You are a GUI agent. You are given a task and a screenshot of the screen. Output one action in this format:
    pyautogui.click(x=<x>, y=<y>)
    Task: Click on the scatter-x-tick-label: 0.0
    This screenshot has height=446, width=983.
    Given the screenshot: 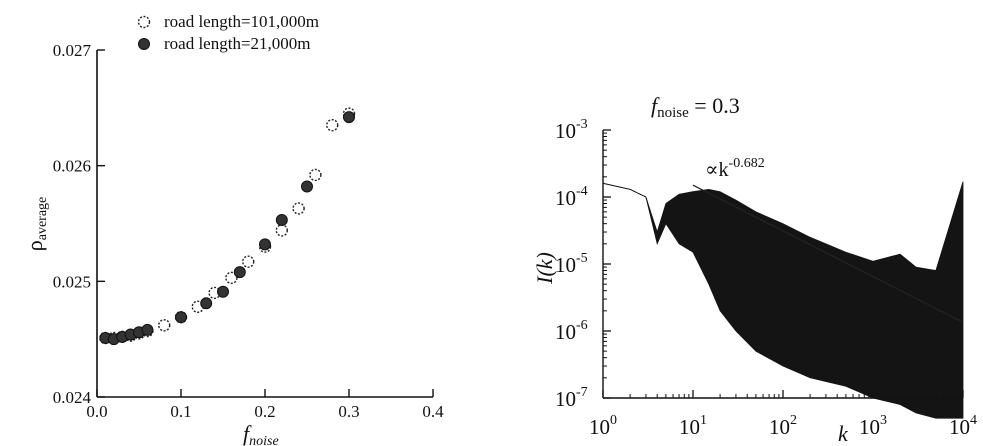 What is the action you would take?
    pyautogui.click(x=96, y=411)
    